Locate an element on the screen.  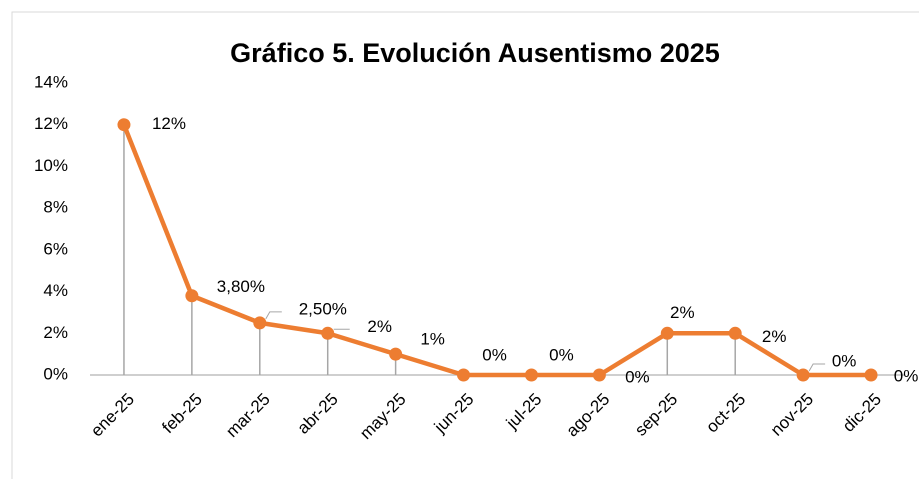
y-tick-label: 10% is located at coordinates (51, 165).